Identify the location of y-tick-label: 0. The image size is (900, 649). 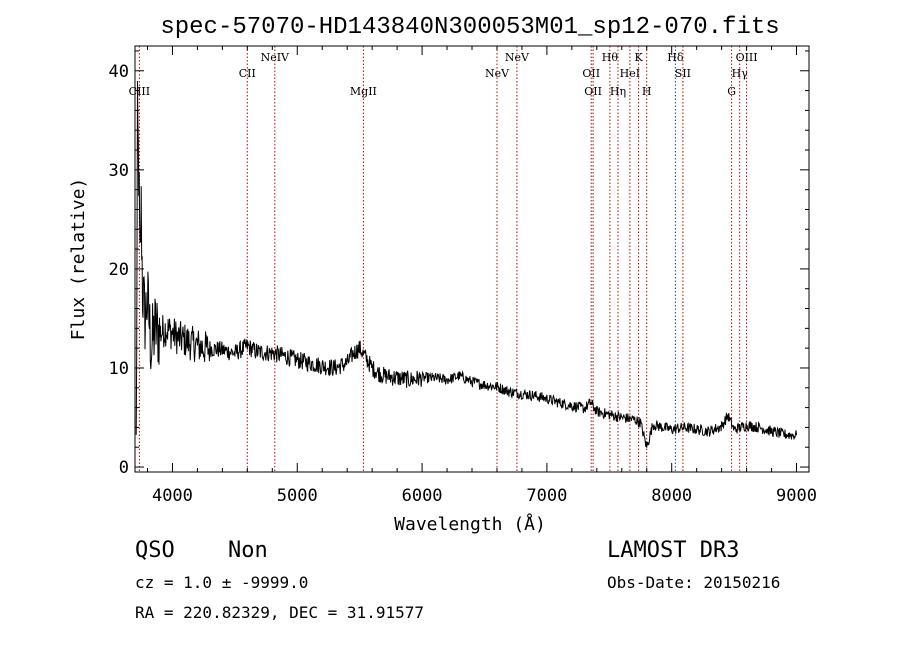
(124, 468).